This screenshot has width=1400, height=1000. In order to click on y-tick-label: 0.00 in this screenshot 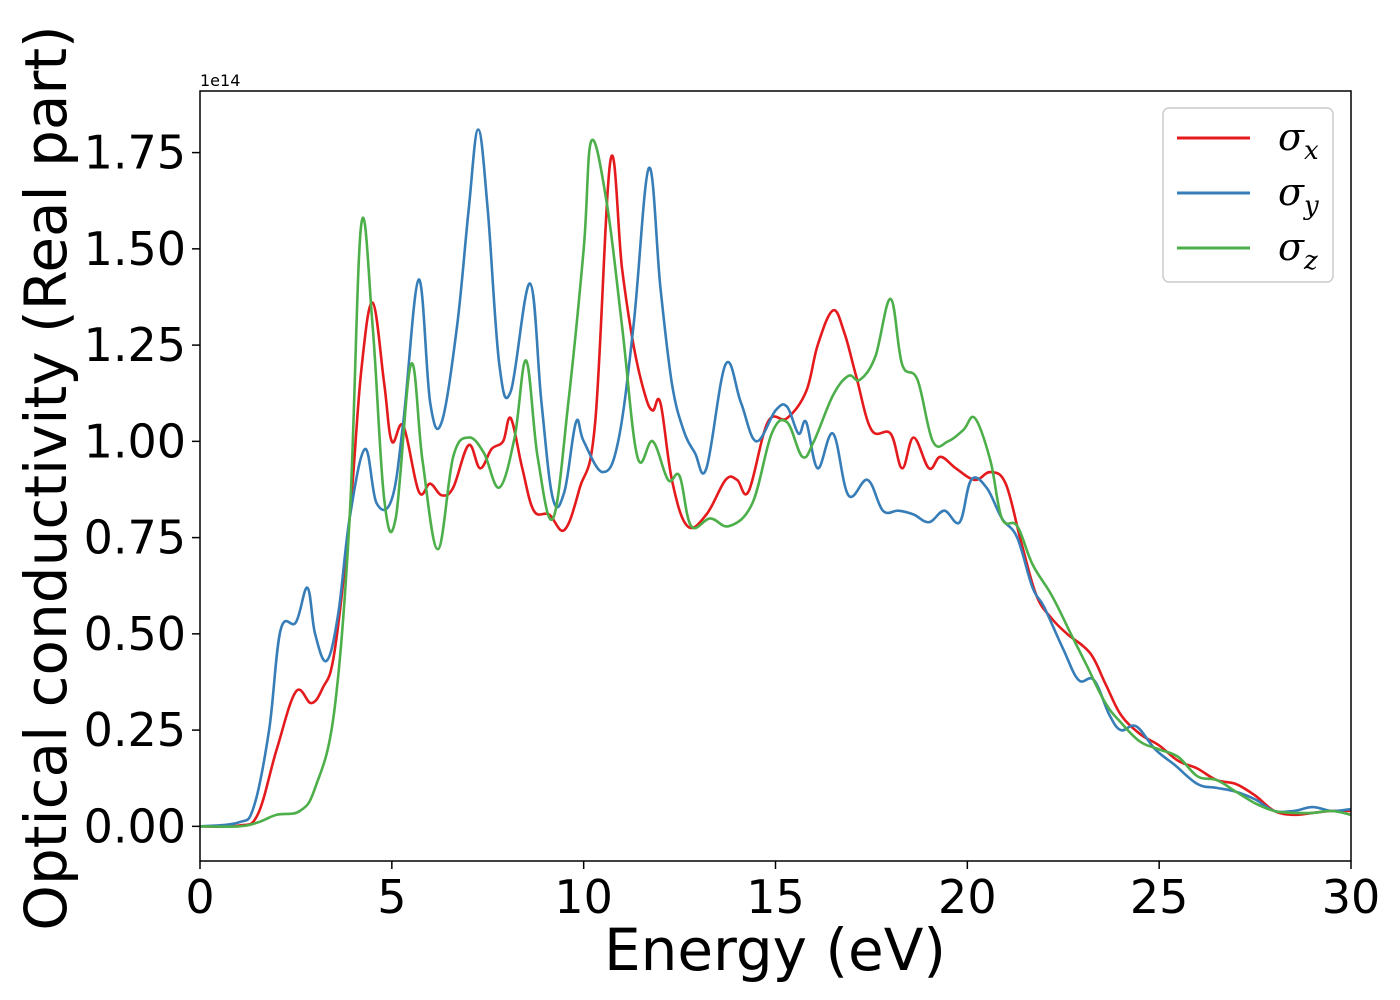, I will do `click(135, 826)`.